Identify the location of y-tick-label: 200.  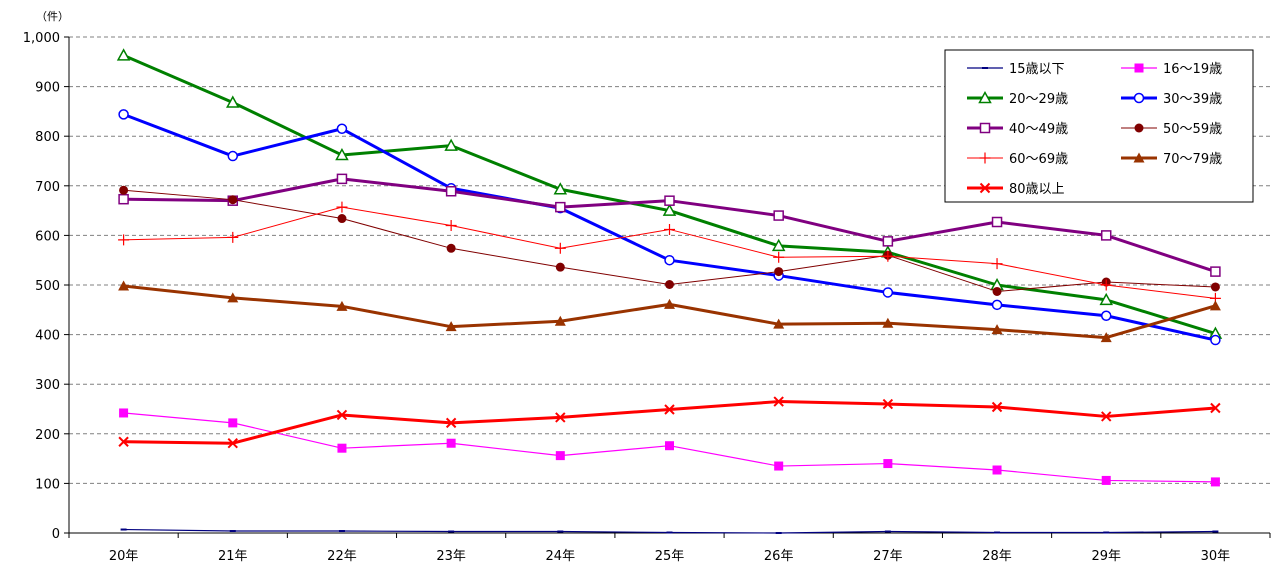
(47, 435).